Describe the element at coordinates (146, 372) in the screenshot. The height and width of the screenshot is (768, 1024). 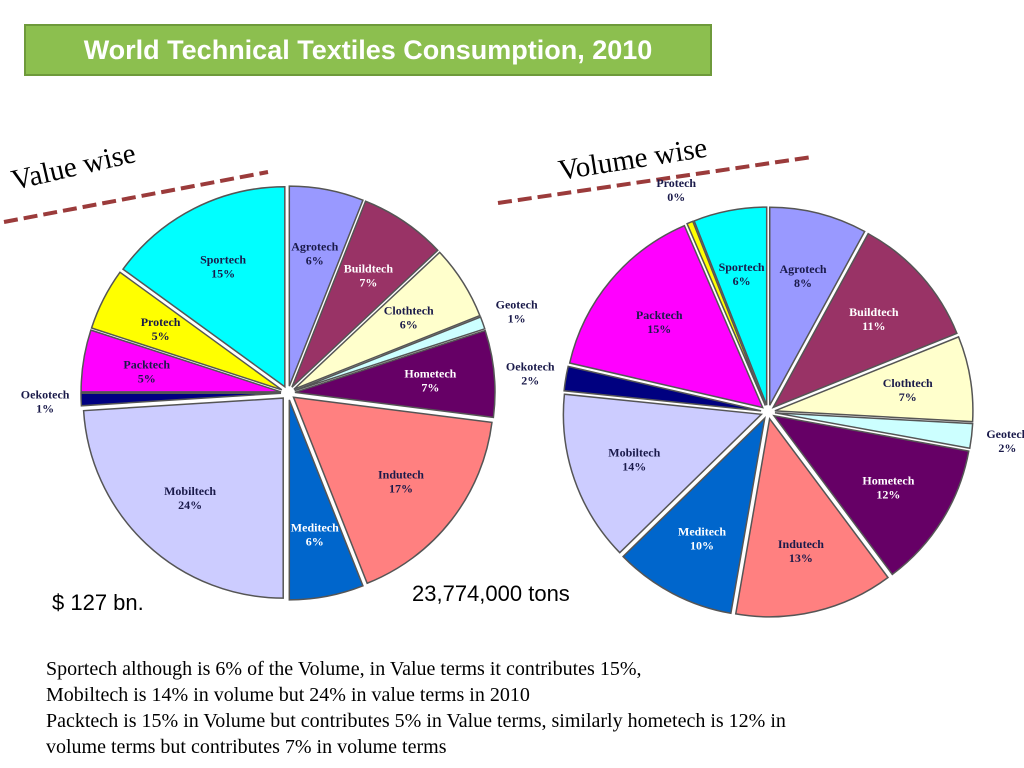
I see `slice-label-packtech: Packtech 5%` at that location.